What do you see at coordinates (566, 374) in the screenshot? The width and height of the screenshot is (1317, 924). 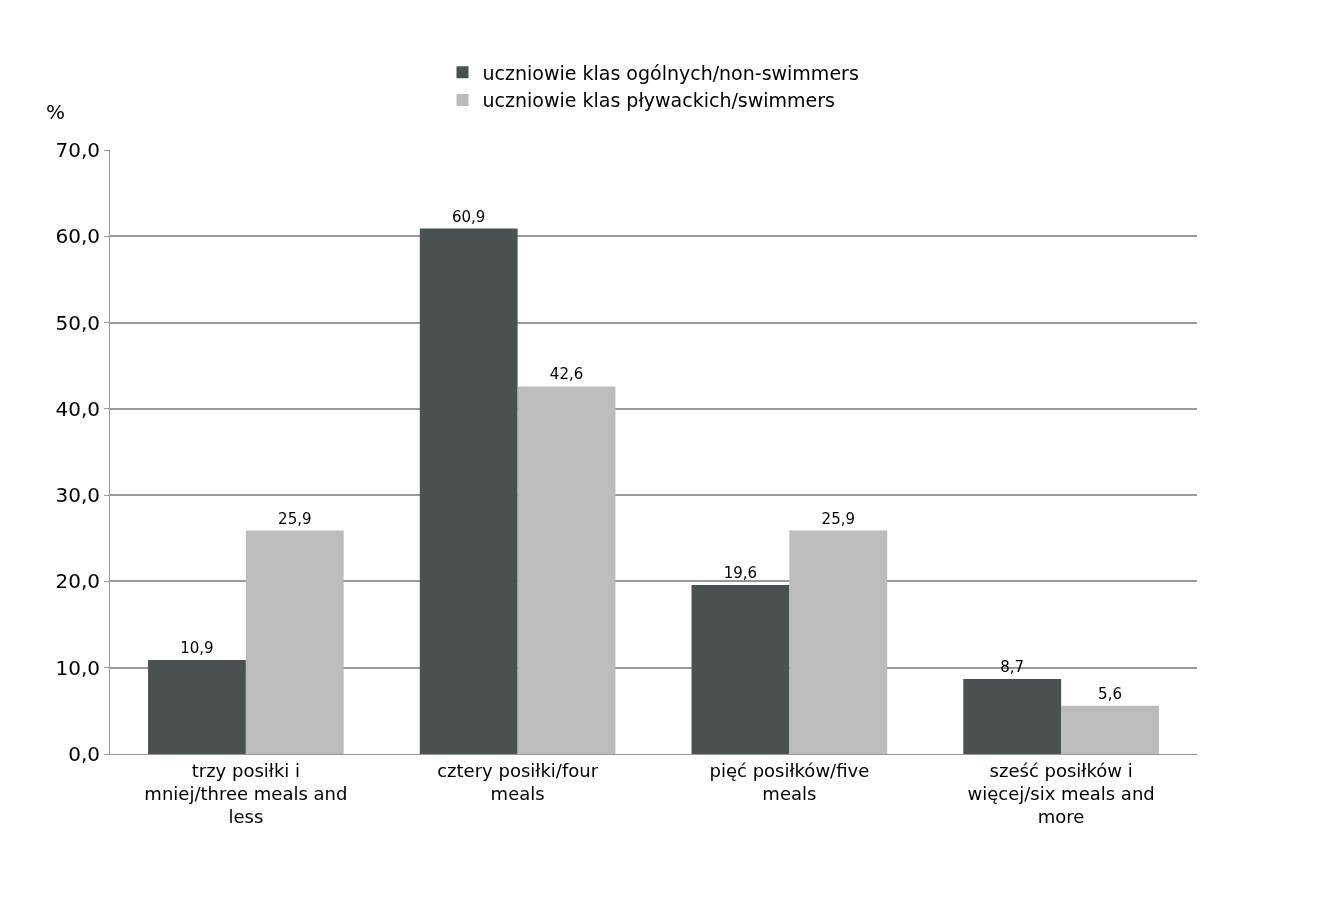 I see `data-label: 42,6` at bounding box center [566, 374].